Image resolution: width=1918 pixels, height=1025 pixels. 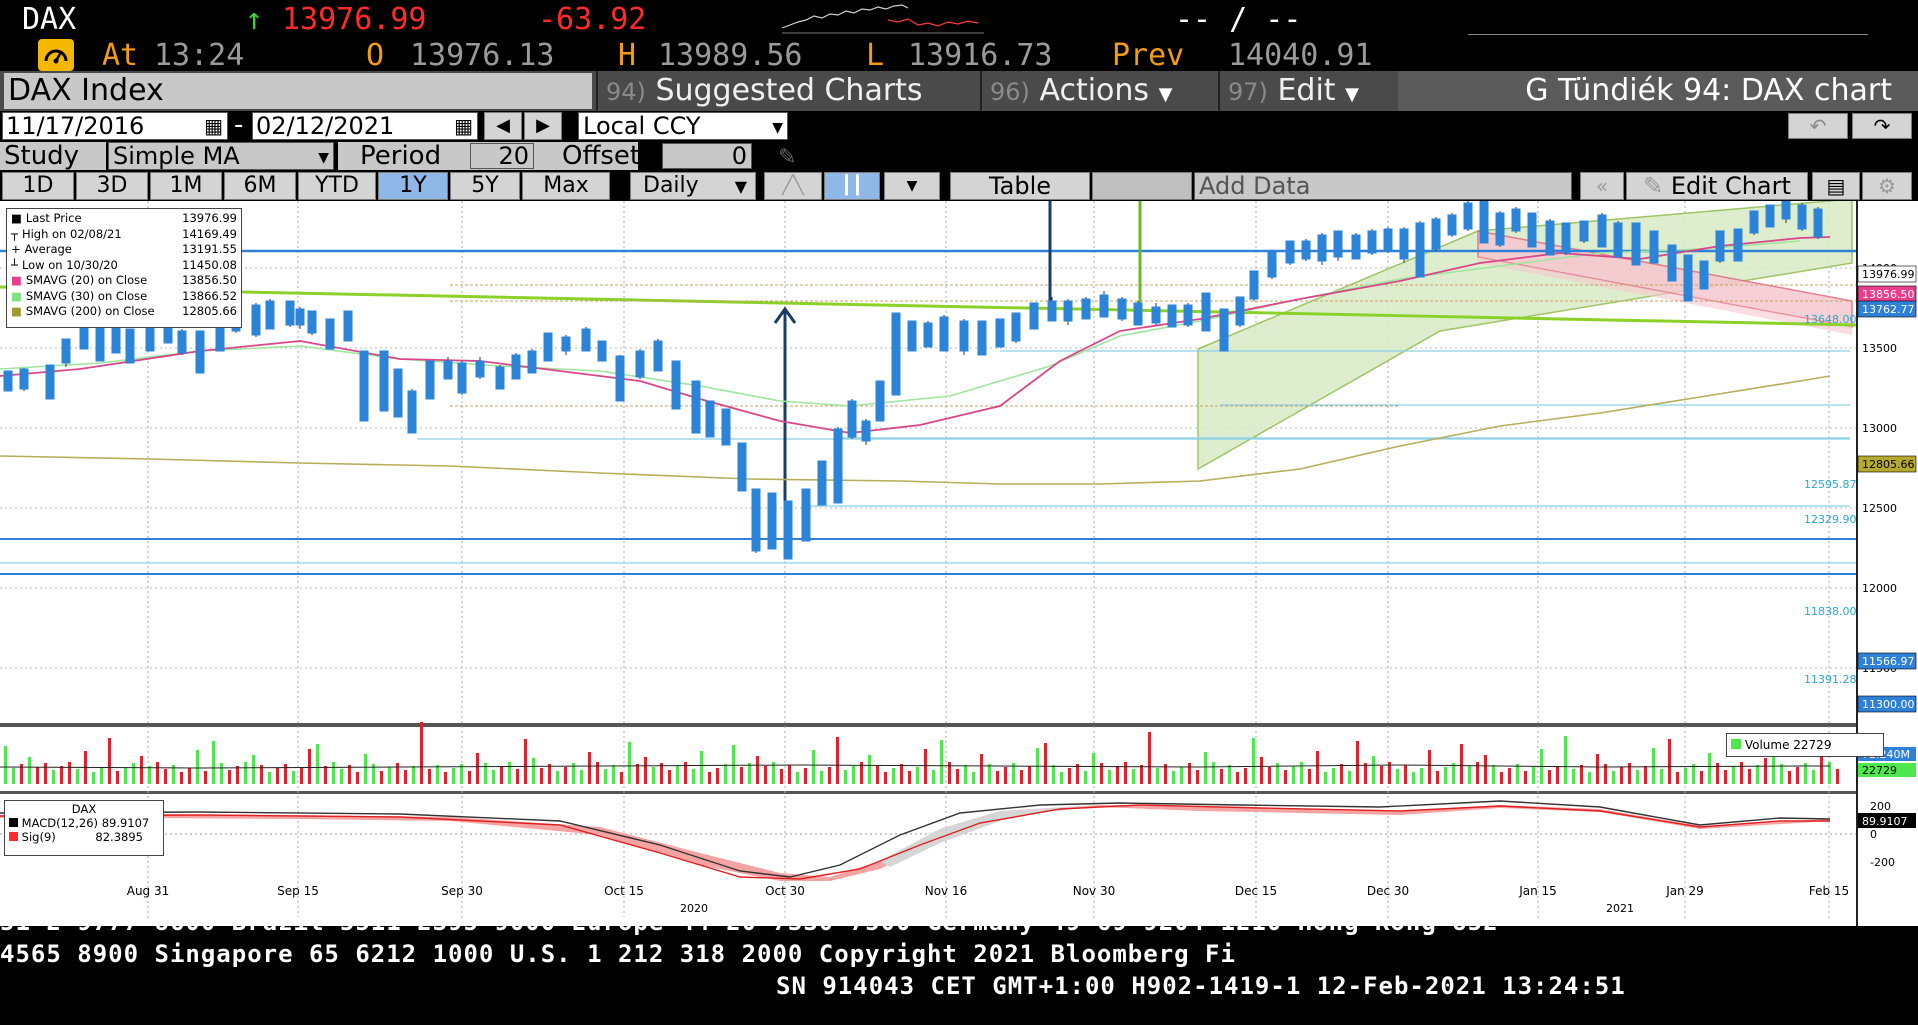 I want to click on edit-menu: 97) Edit ▼, so click(x=1306, y=91).